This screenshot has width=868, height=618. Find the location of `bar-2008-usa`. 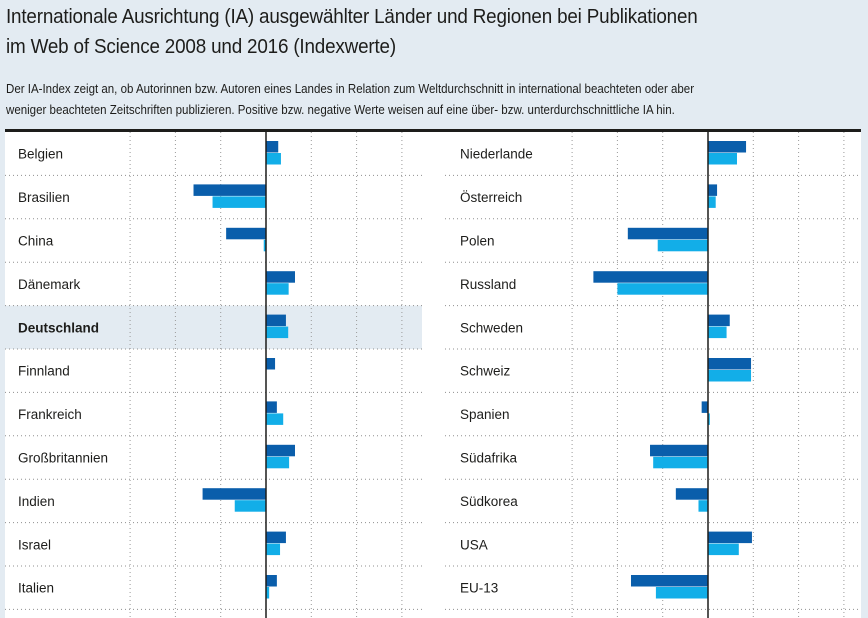

bar-2008-usa is located at coordinates (730, 537).